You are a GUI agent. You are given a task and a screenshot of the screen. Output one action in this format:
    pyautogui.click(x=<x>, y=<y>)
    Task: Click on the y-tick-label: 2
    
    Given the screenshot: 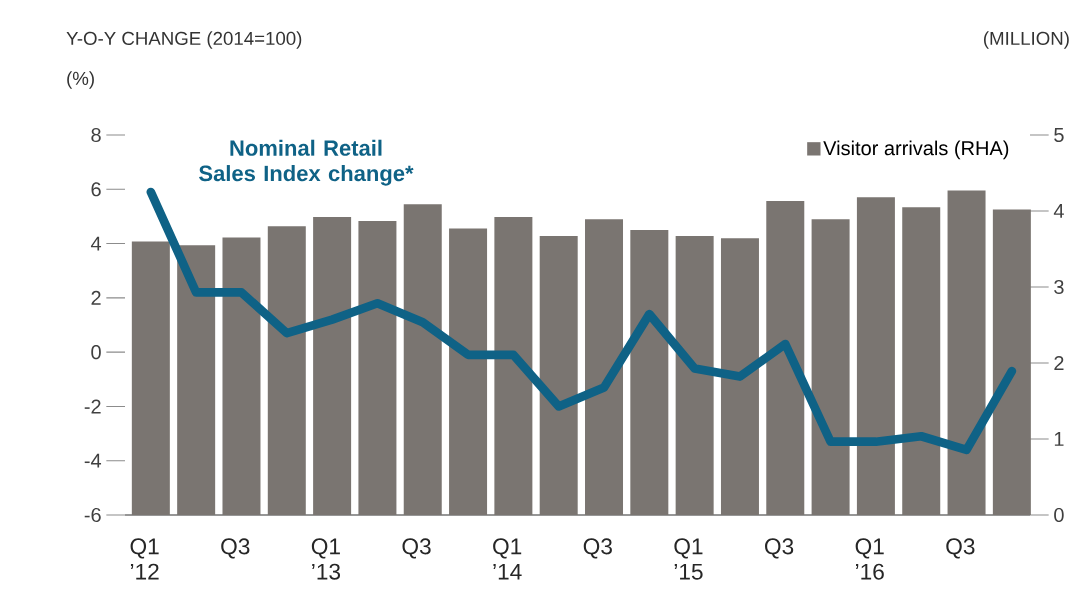 What is the action you would take?
    pyautogui.click(x=96, y=297)
    